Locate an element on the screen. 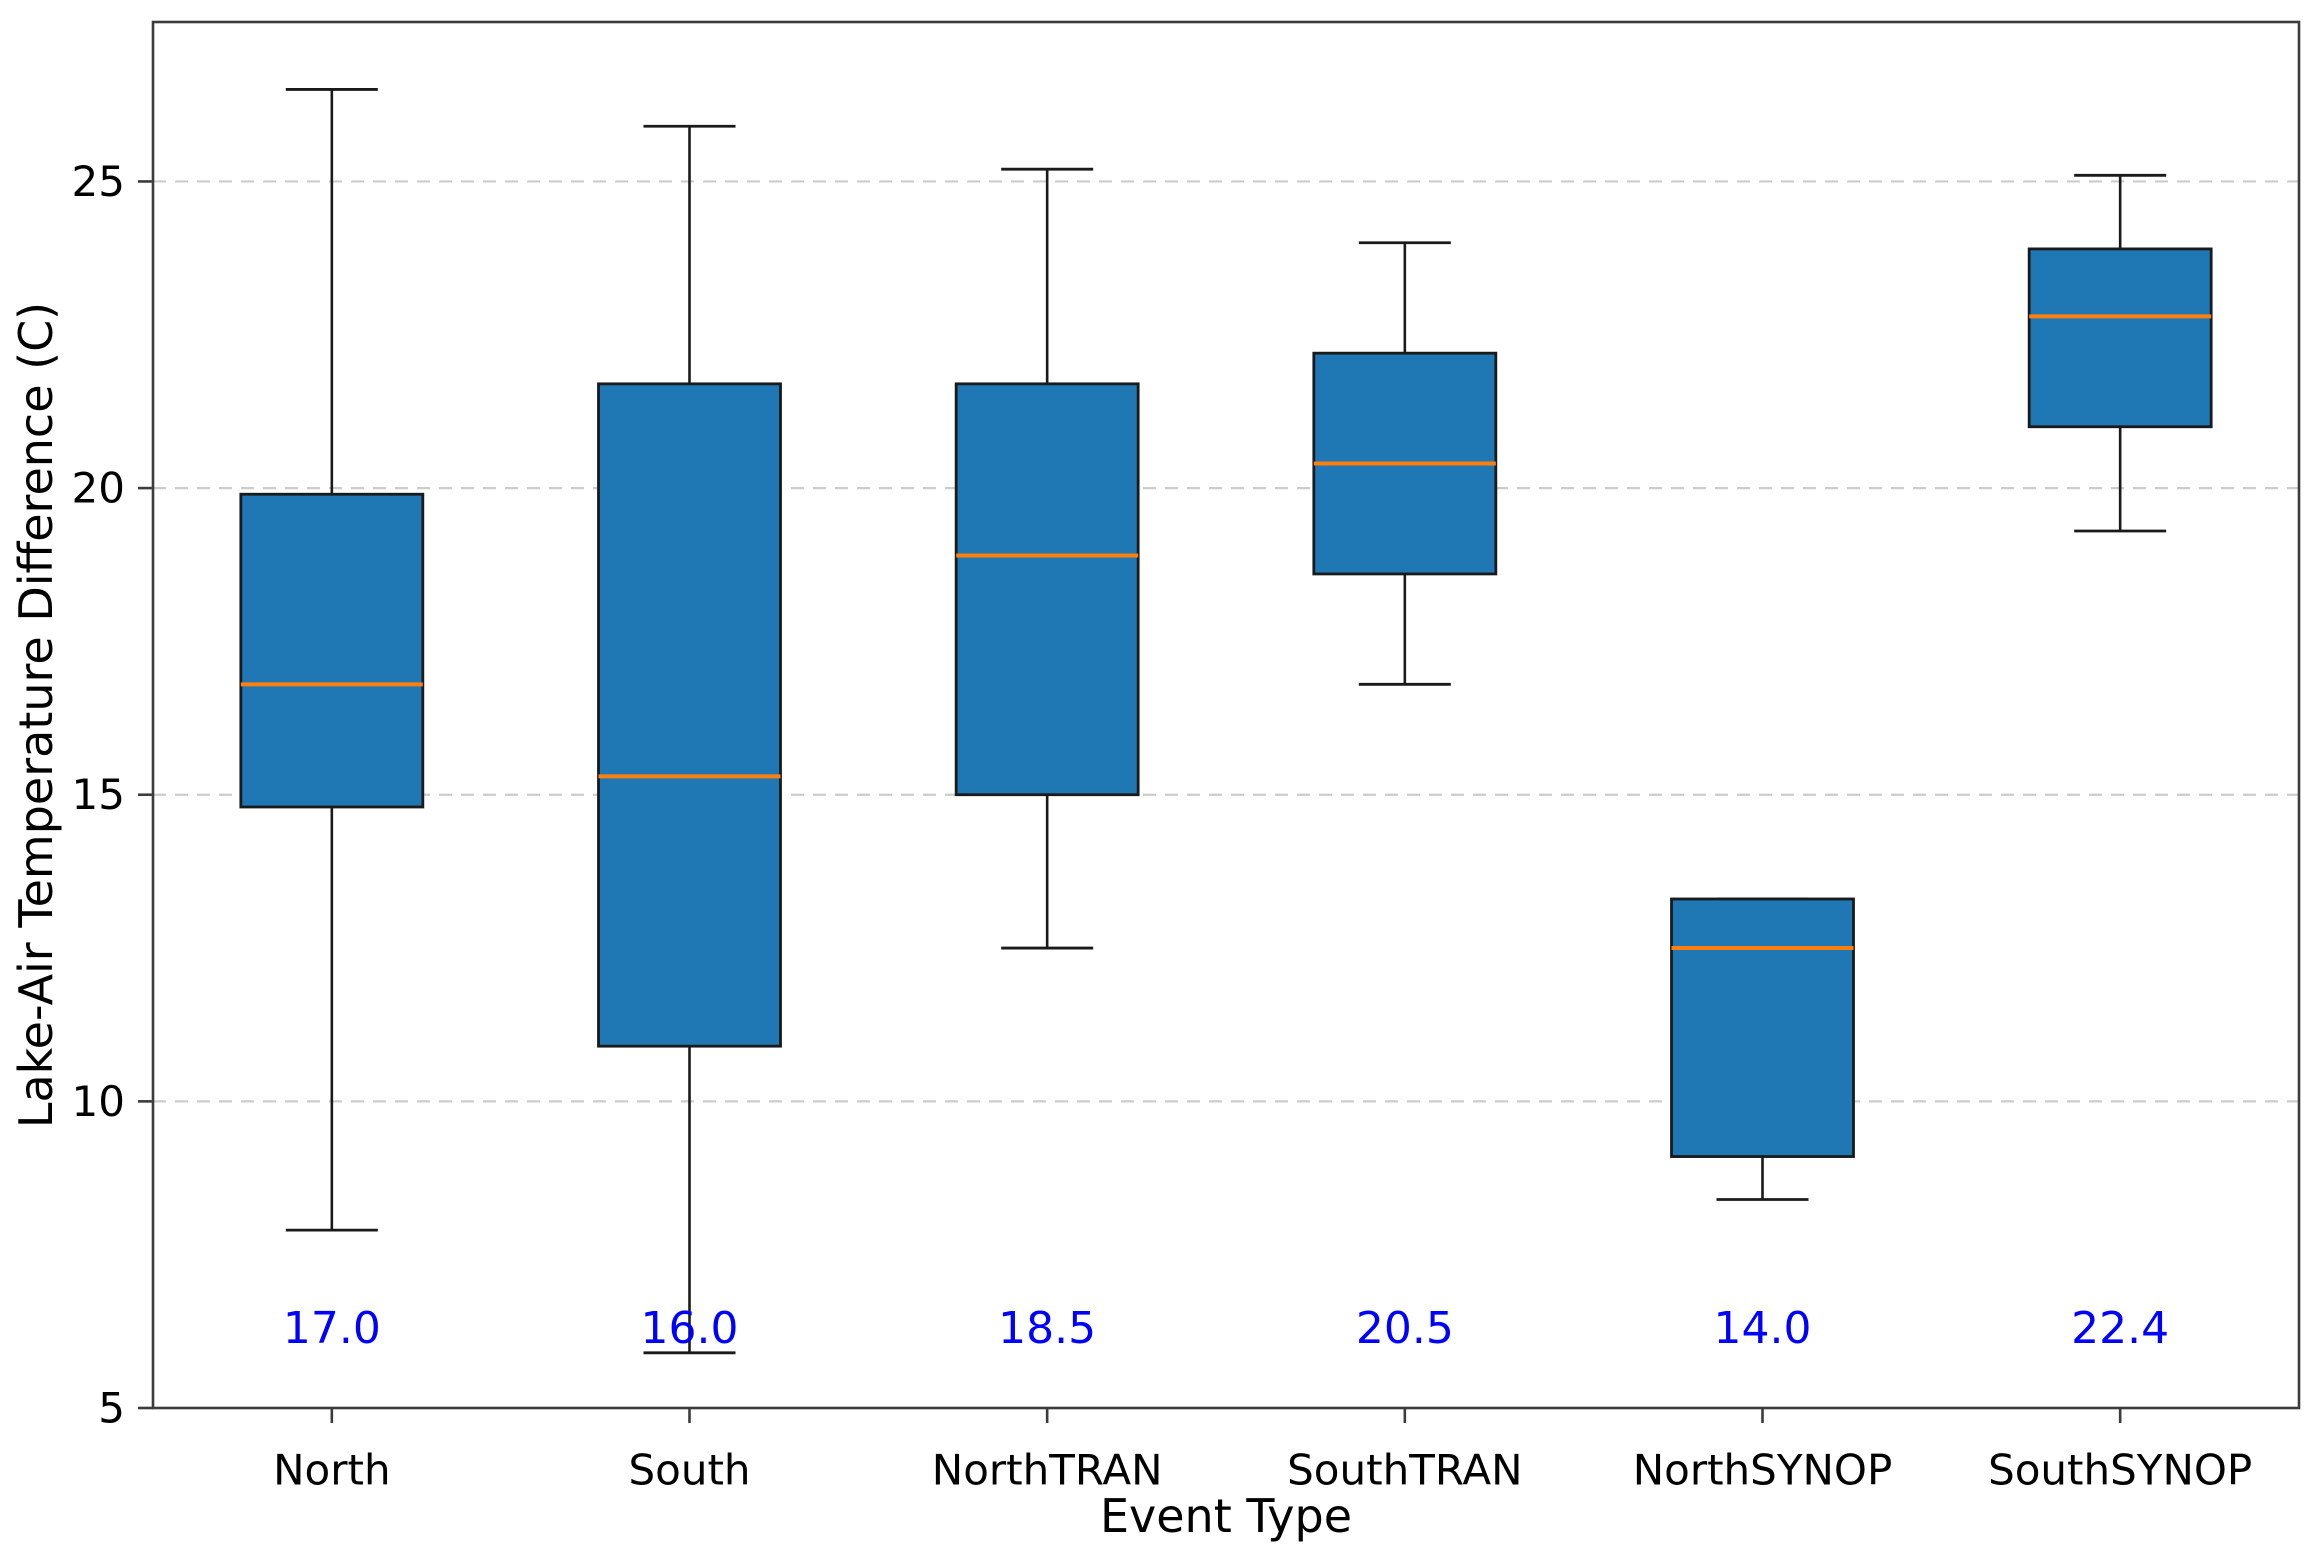 The image size is (2320, 1550). annotation-southsynop: 22.4 is located at coordinates (2120, 1328).